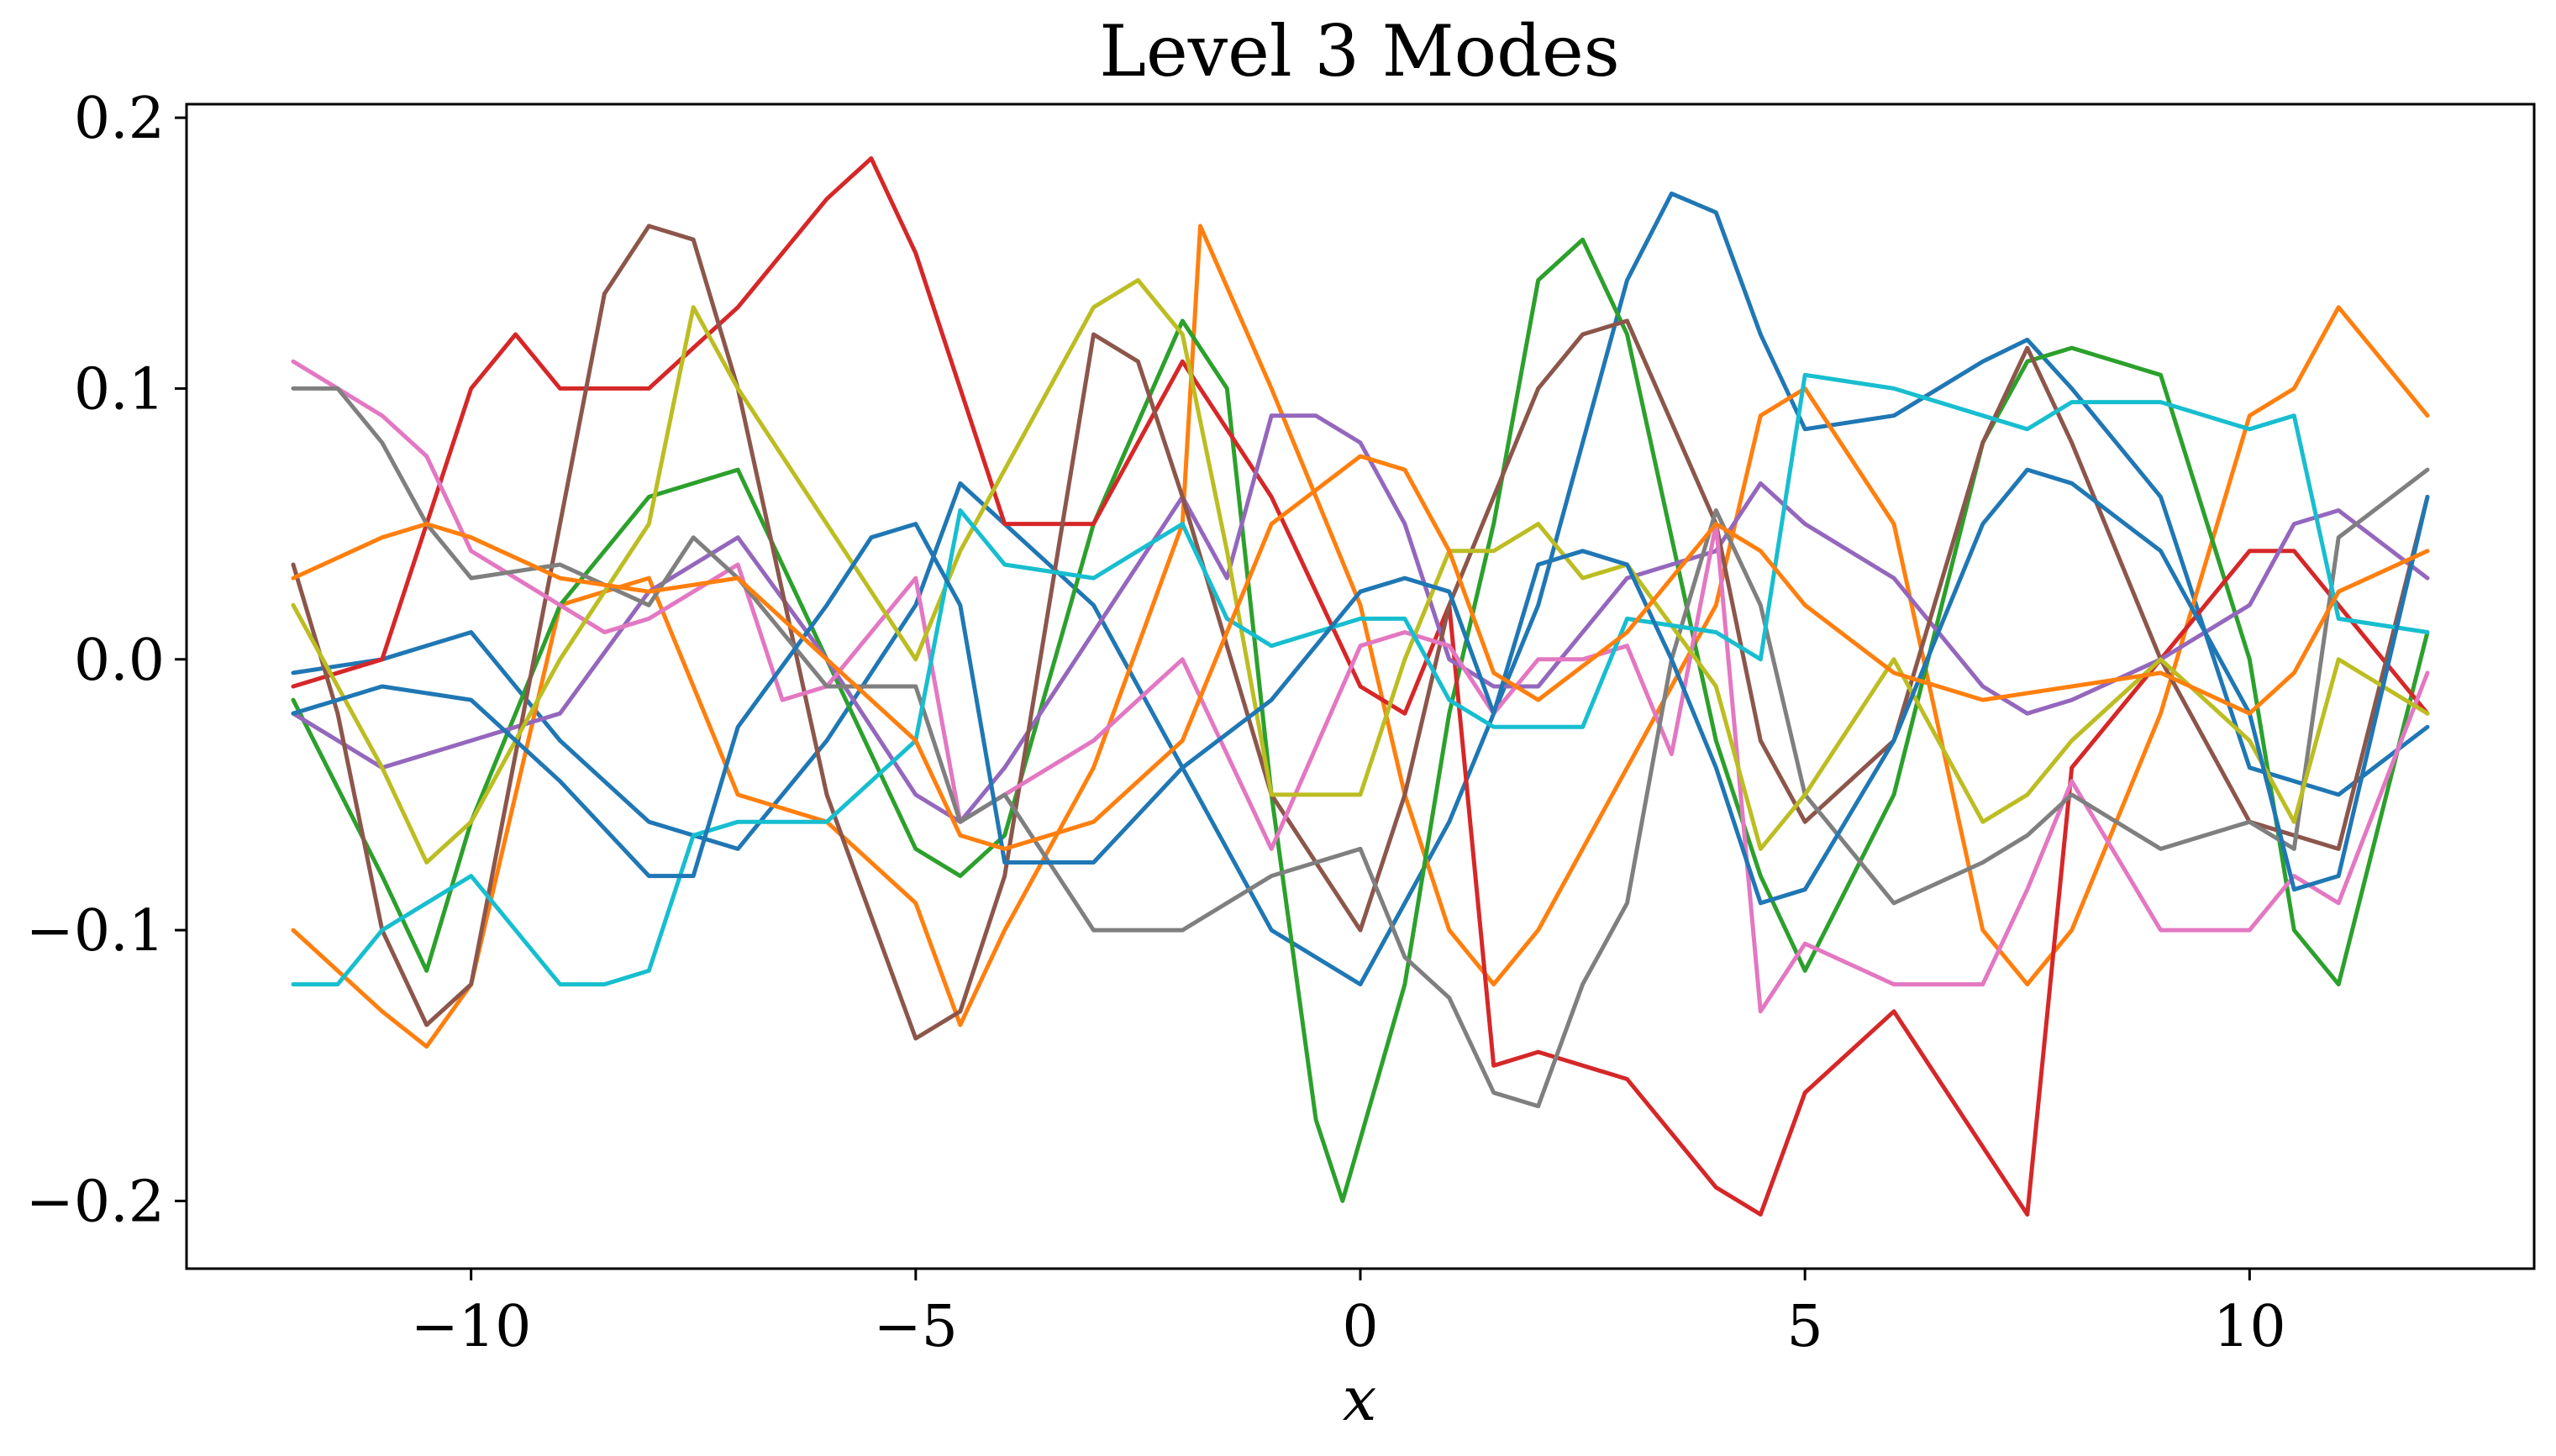 The image size is (2556, 1456). What do you see at coordinates (95, 1202) in the screenshot?
I see `y-tick-label: −0.2` at bounding box center [95, 1202].